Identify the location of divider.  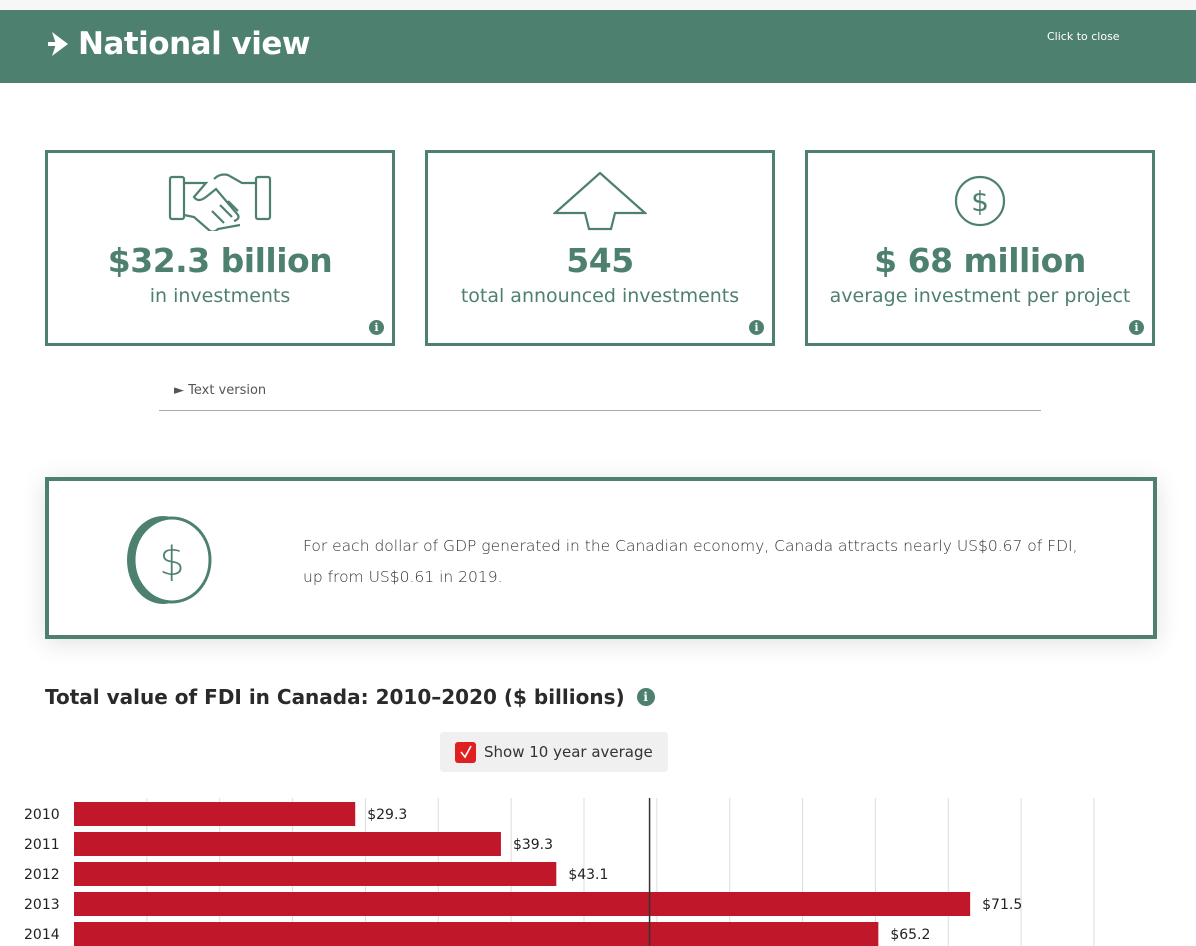
(600, 410).